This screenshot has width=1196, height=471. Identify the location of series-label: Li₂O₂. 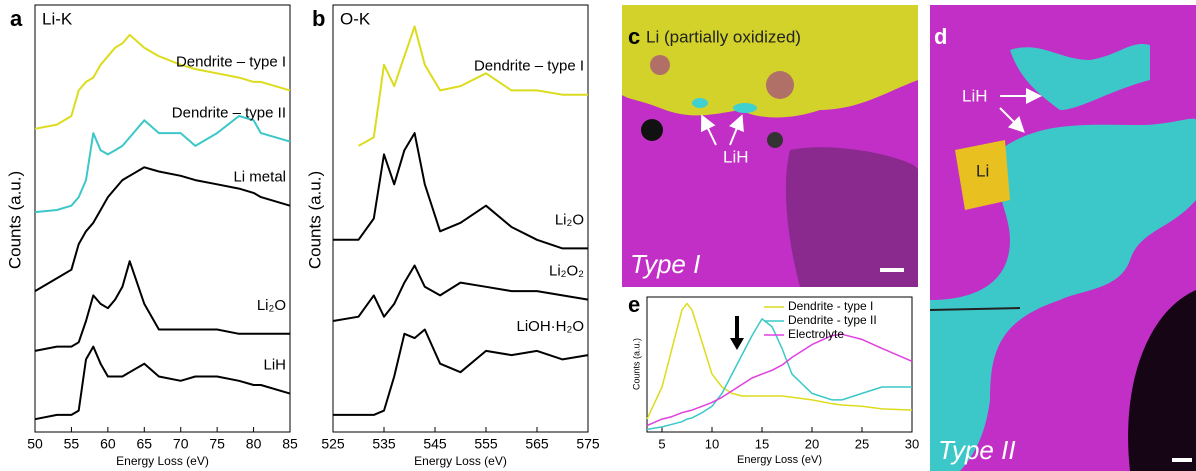
(566, 271).